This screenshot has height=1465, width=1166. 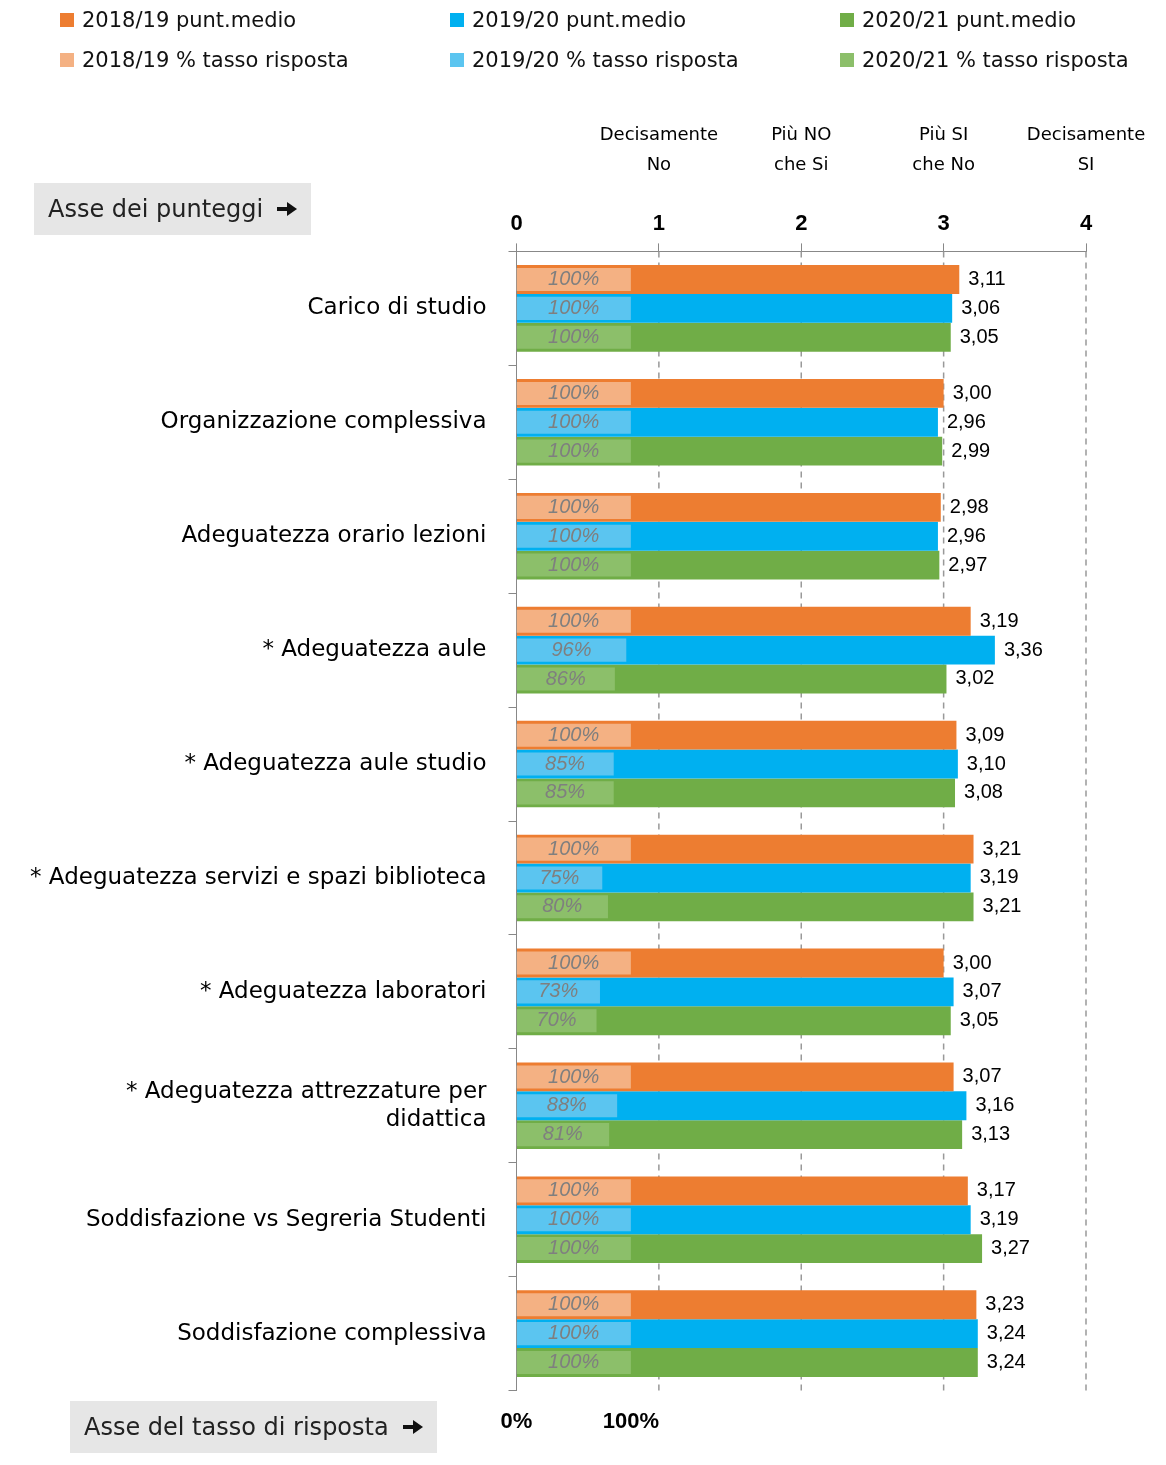 I want to click on y-tick-label: * Adeguatezza aule, so click(x=374, y=648).